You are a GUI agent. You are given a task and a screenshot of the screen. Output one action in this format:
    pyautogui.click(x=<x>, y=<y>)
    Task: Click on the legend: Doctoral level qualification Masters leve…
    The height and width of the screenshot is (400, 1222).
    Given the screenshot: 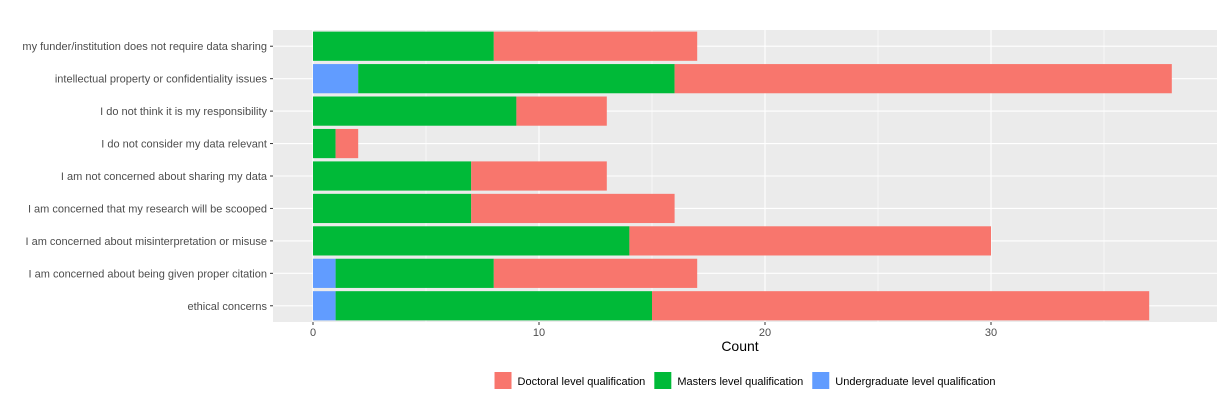 What is the action you would take?
    pyautogui.click(x=744, y=380)
    